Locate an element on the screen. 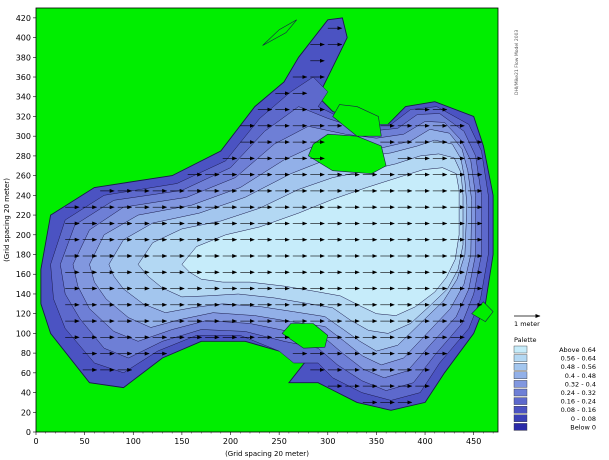  x-tick-label: 400 is located at coordinates (424, 441).